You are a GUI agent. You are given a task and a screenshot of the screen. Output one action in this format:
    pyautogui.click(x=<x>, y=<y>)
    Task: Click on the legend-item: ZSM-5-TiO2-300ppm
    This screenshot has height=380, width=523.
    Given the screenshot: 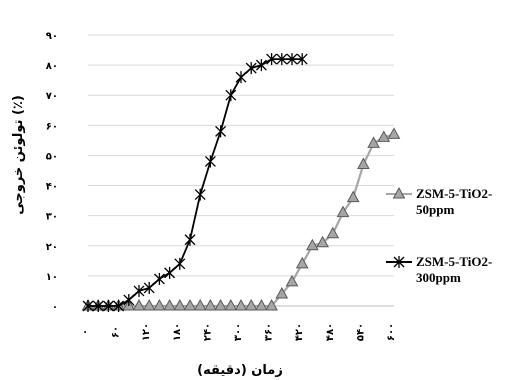 What is the action you would take?
    pyautogui.click(x=439, y=269)
    